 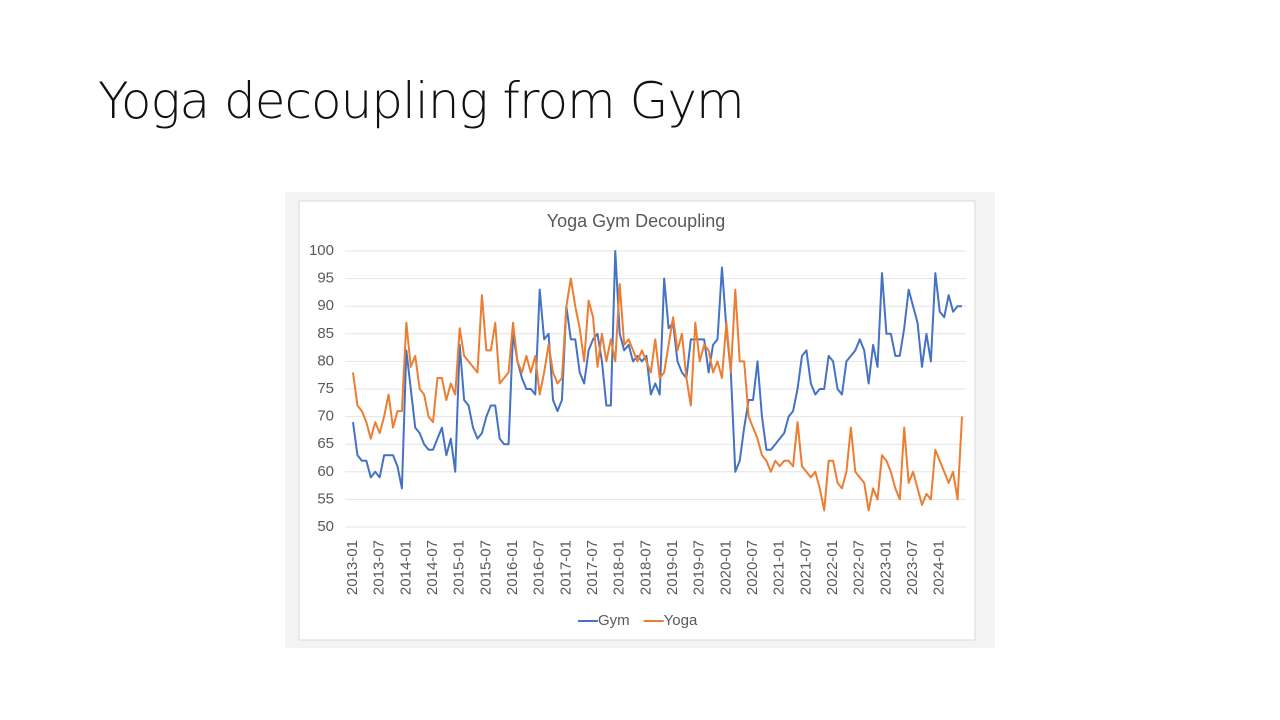 I want to click on y-tick-label: 100, so click(x=321, y=250).